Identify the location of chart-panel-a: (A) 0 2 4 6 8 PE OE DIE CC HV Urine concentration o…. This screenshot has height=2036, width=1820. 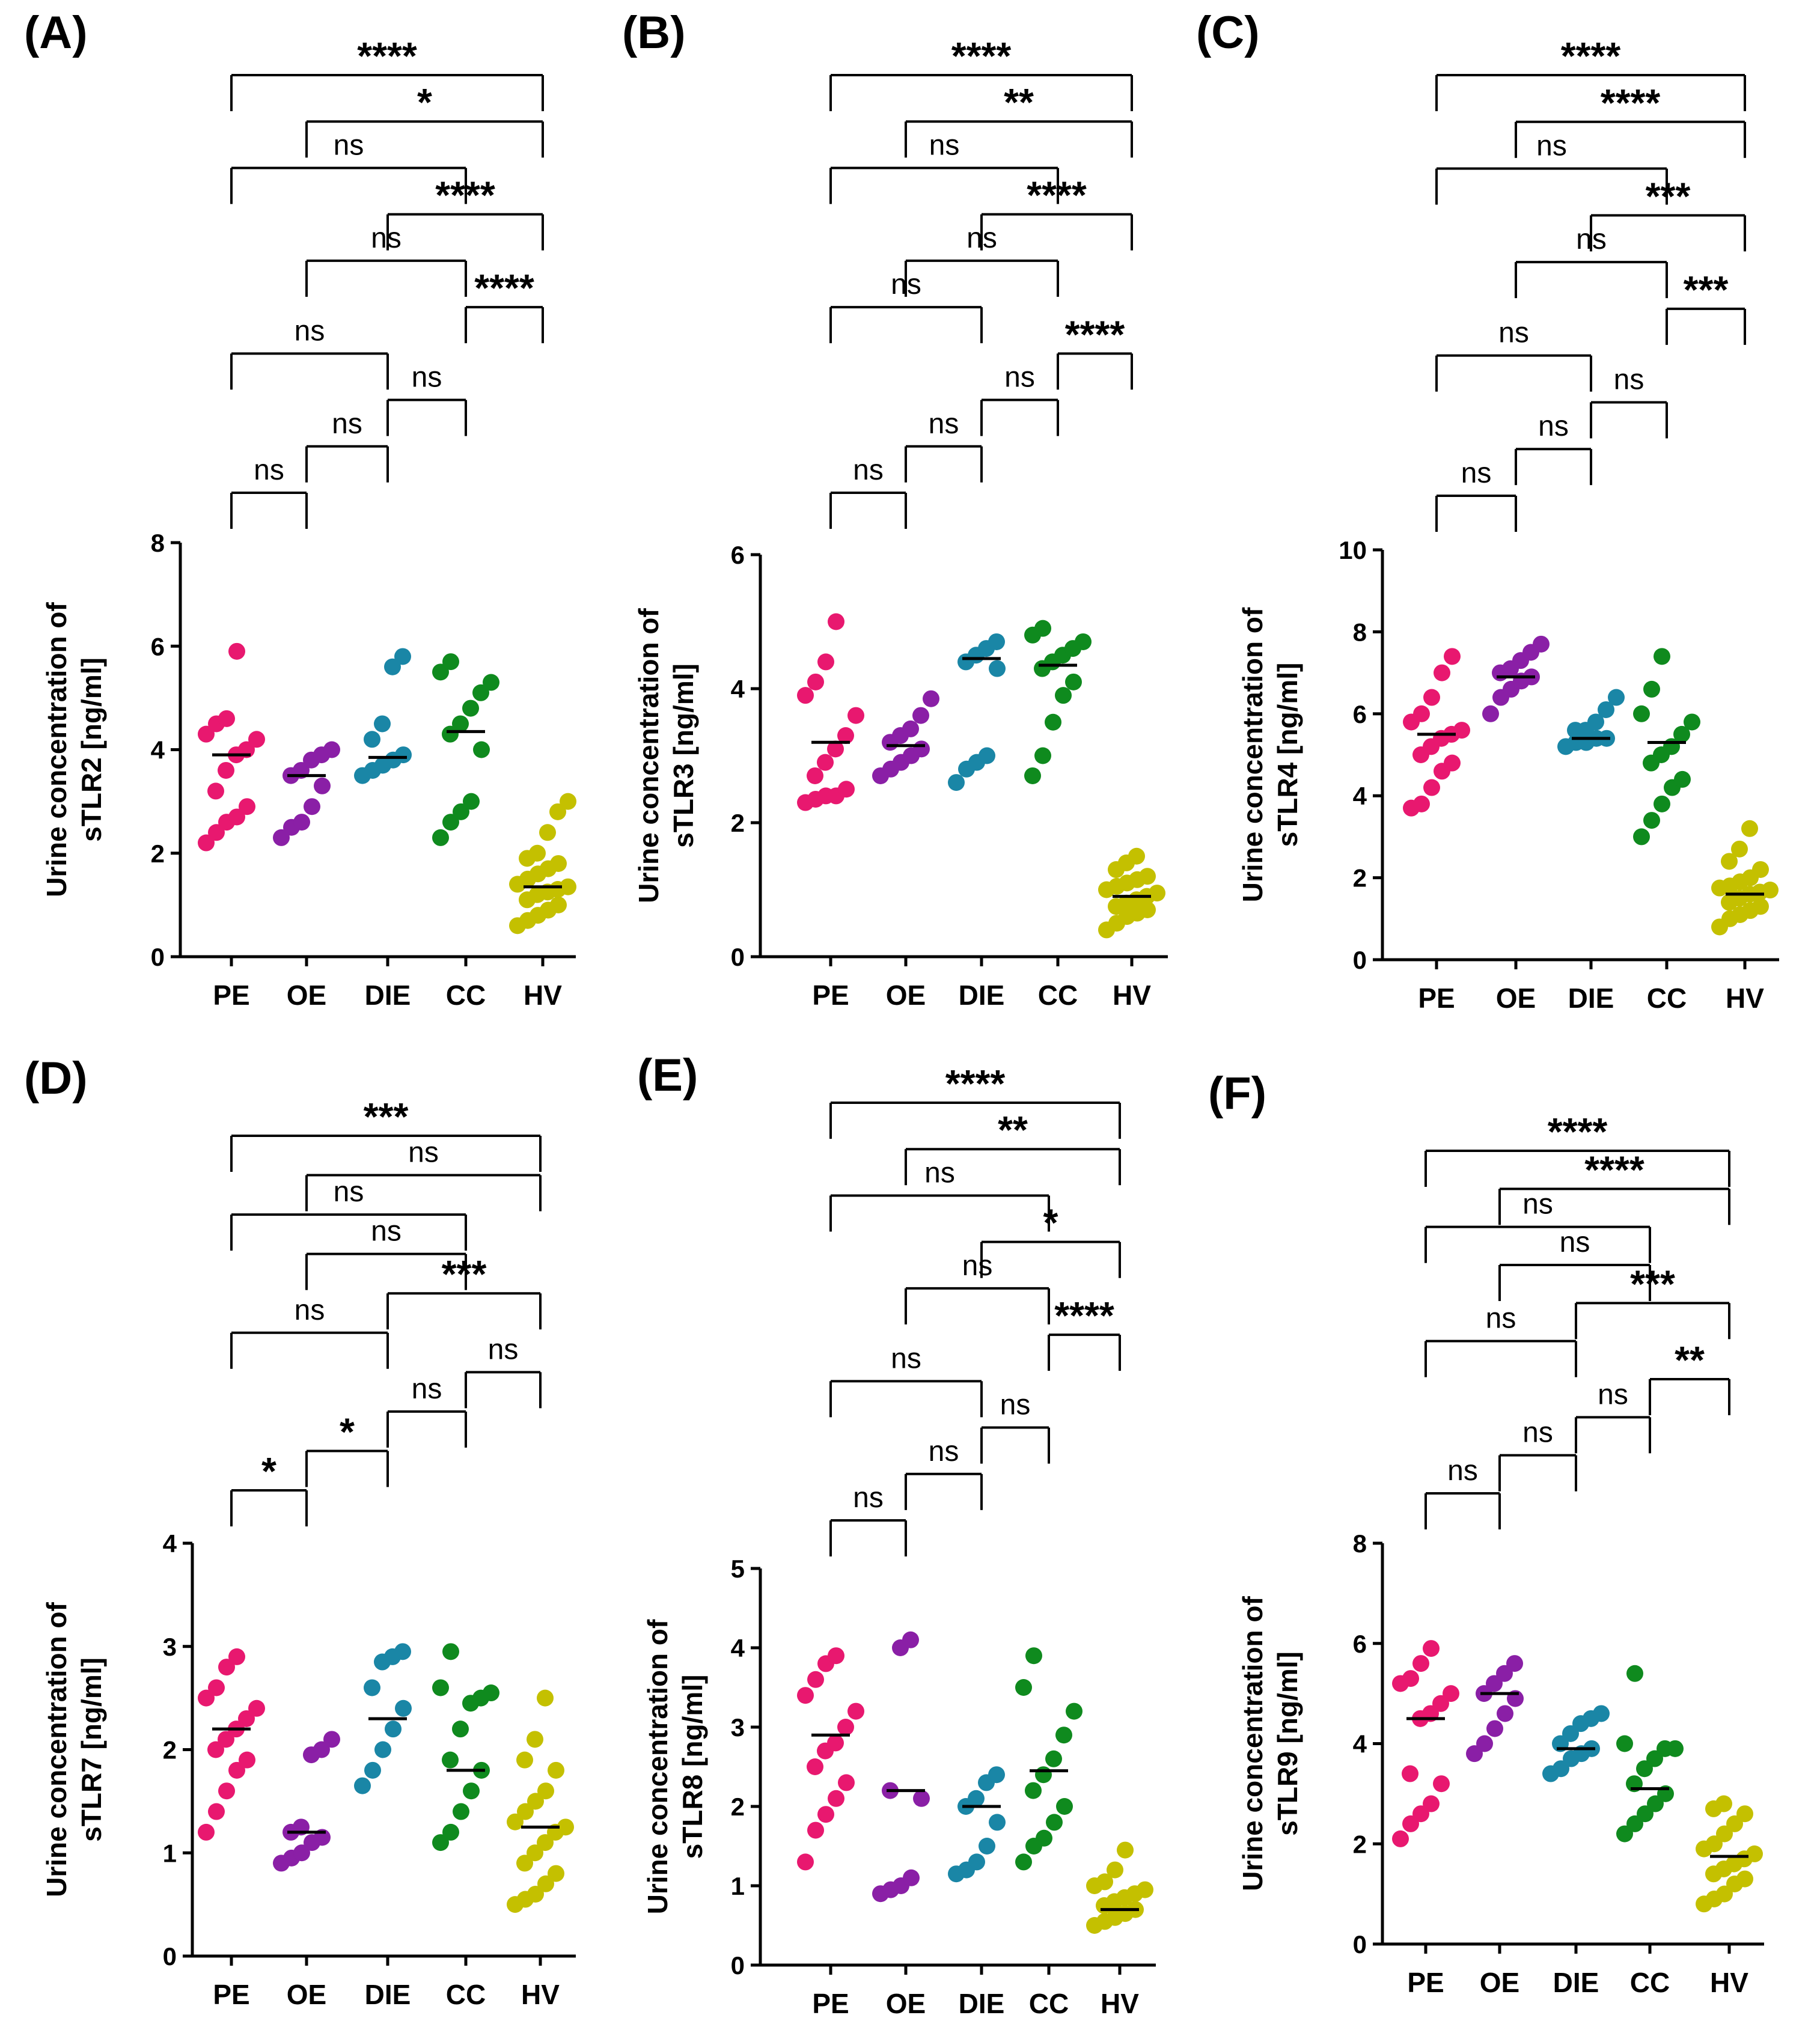
(300, 509).